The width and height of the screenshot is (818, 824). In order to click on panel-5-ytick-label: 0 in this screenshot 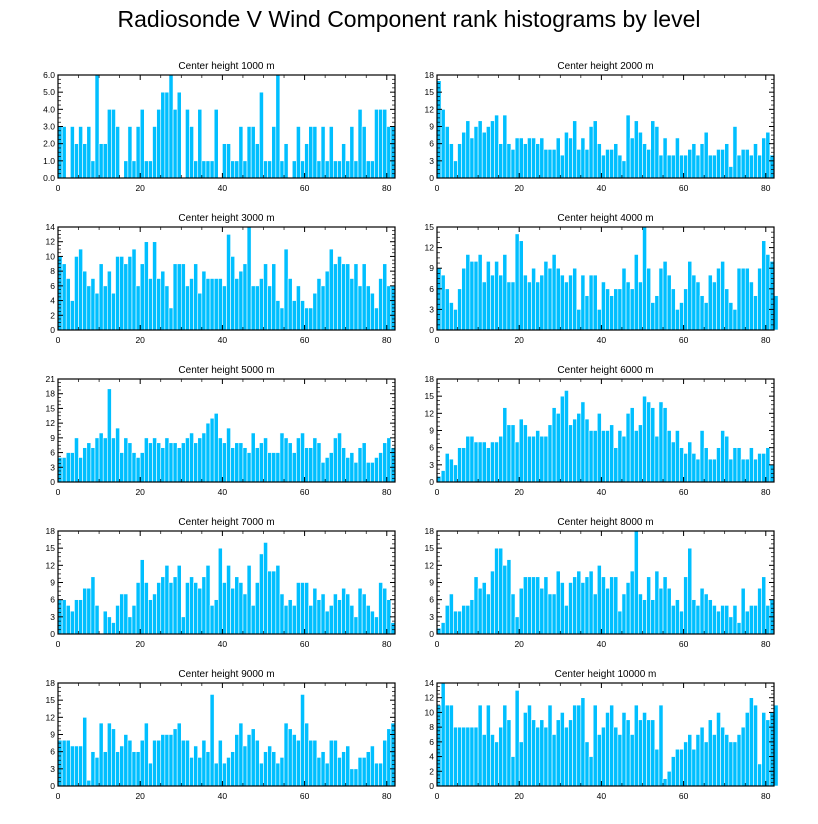, I will do `click(52, 482)`.